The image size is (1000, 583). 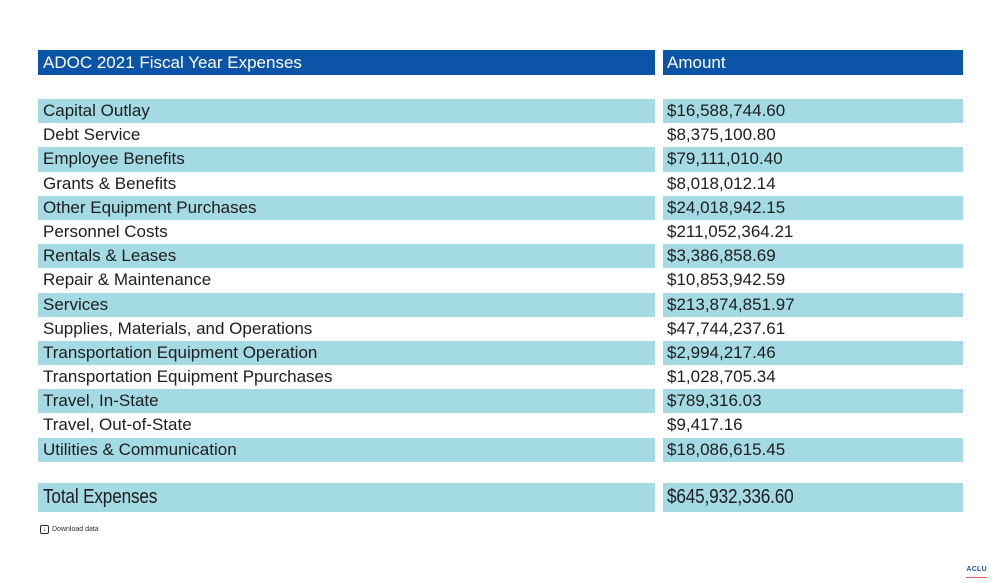 What do you see at coordinates (92, 135) in the screenshot?
I see `row-category: Debt Service` at bounding box center [92, 135].